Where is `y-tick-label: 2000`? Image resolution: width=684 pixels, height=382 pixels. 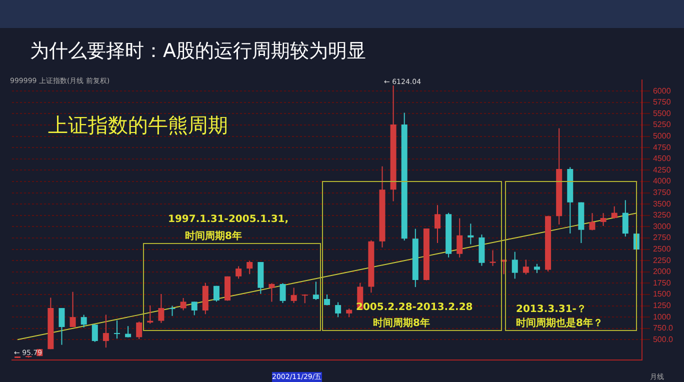
y-tick-label: 2000 is located at coordinates (662, 271).